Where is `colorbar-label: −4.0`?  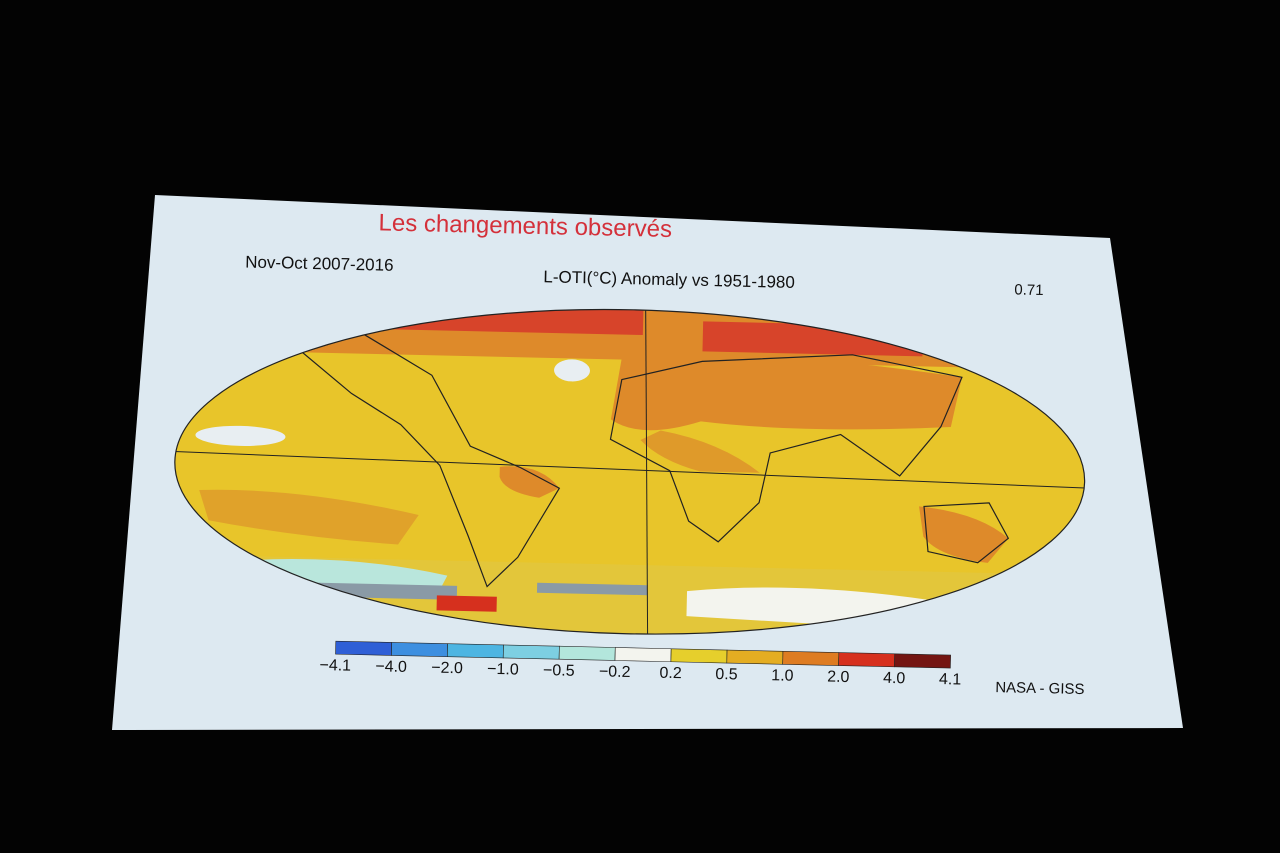 colorbar-label: −4.0 is located at coordinates (391, 667).